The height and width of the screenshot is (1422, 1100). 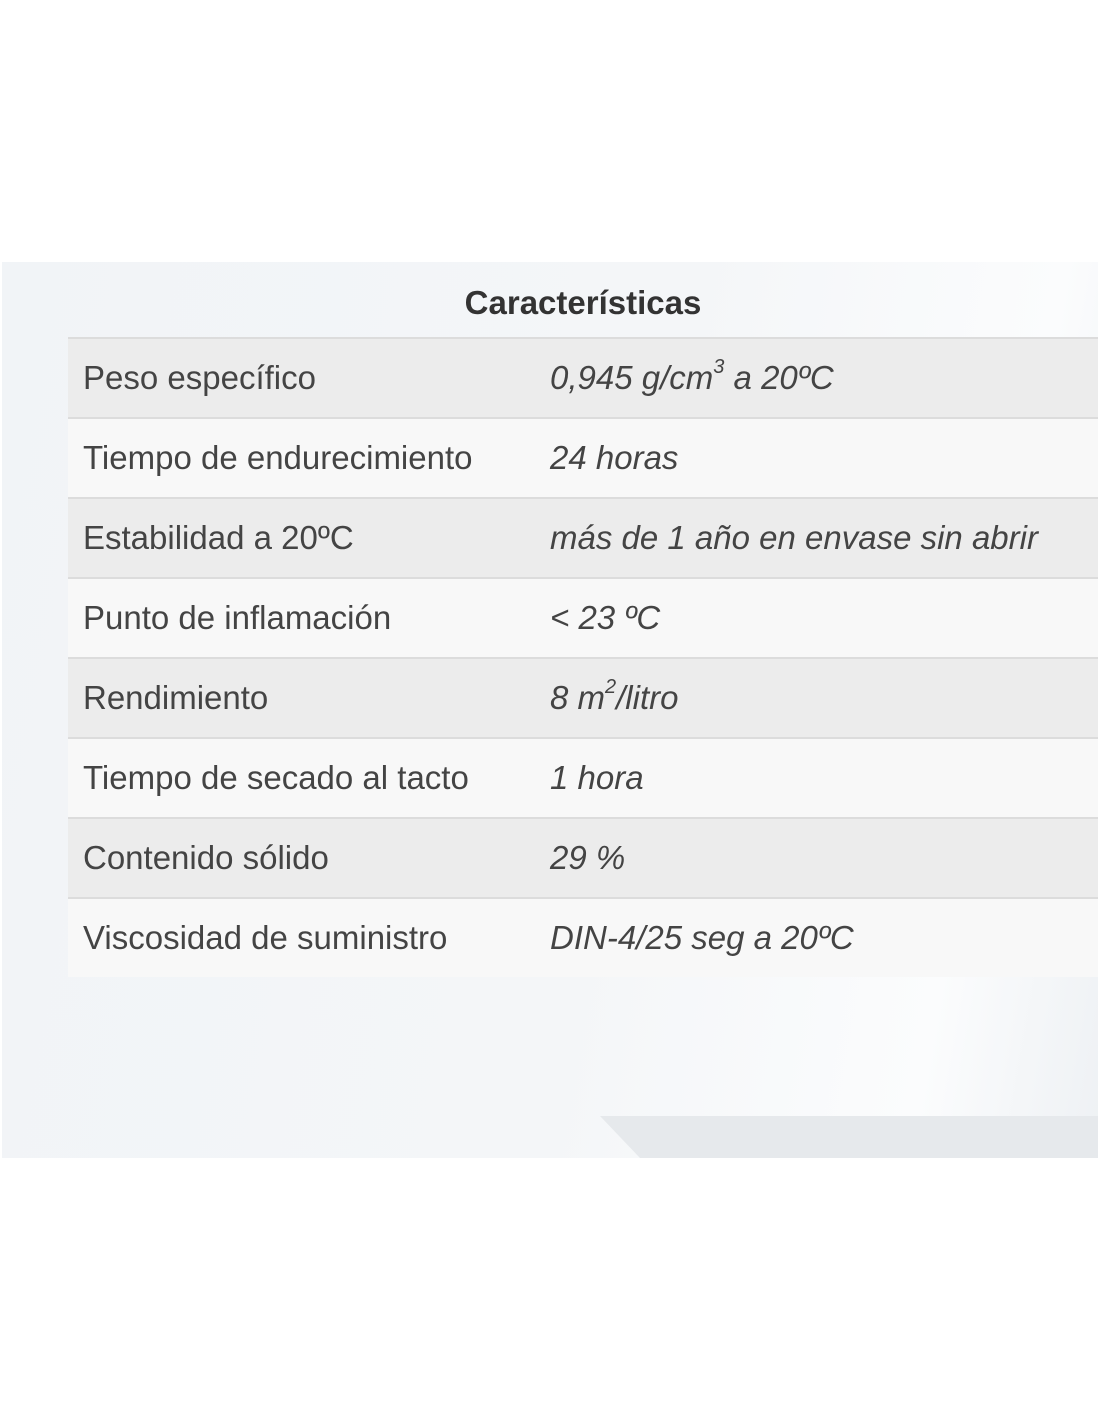 What do you see at coordinates (816, 857) in the screenshot?
I see `property-value: 29 %` at bounding box center [816, 857].